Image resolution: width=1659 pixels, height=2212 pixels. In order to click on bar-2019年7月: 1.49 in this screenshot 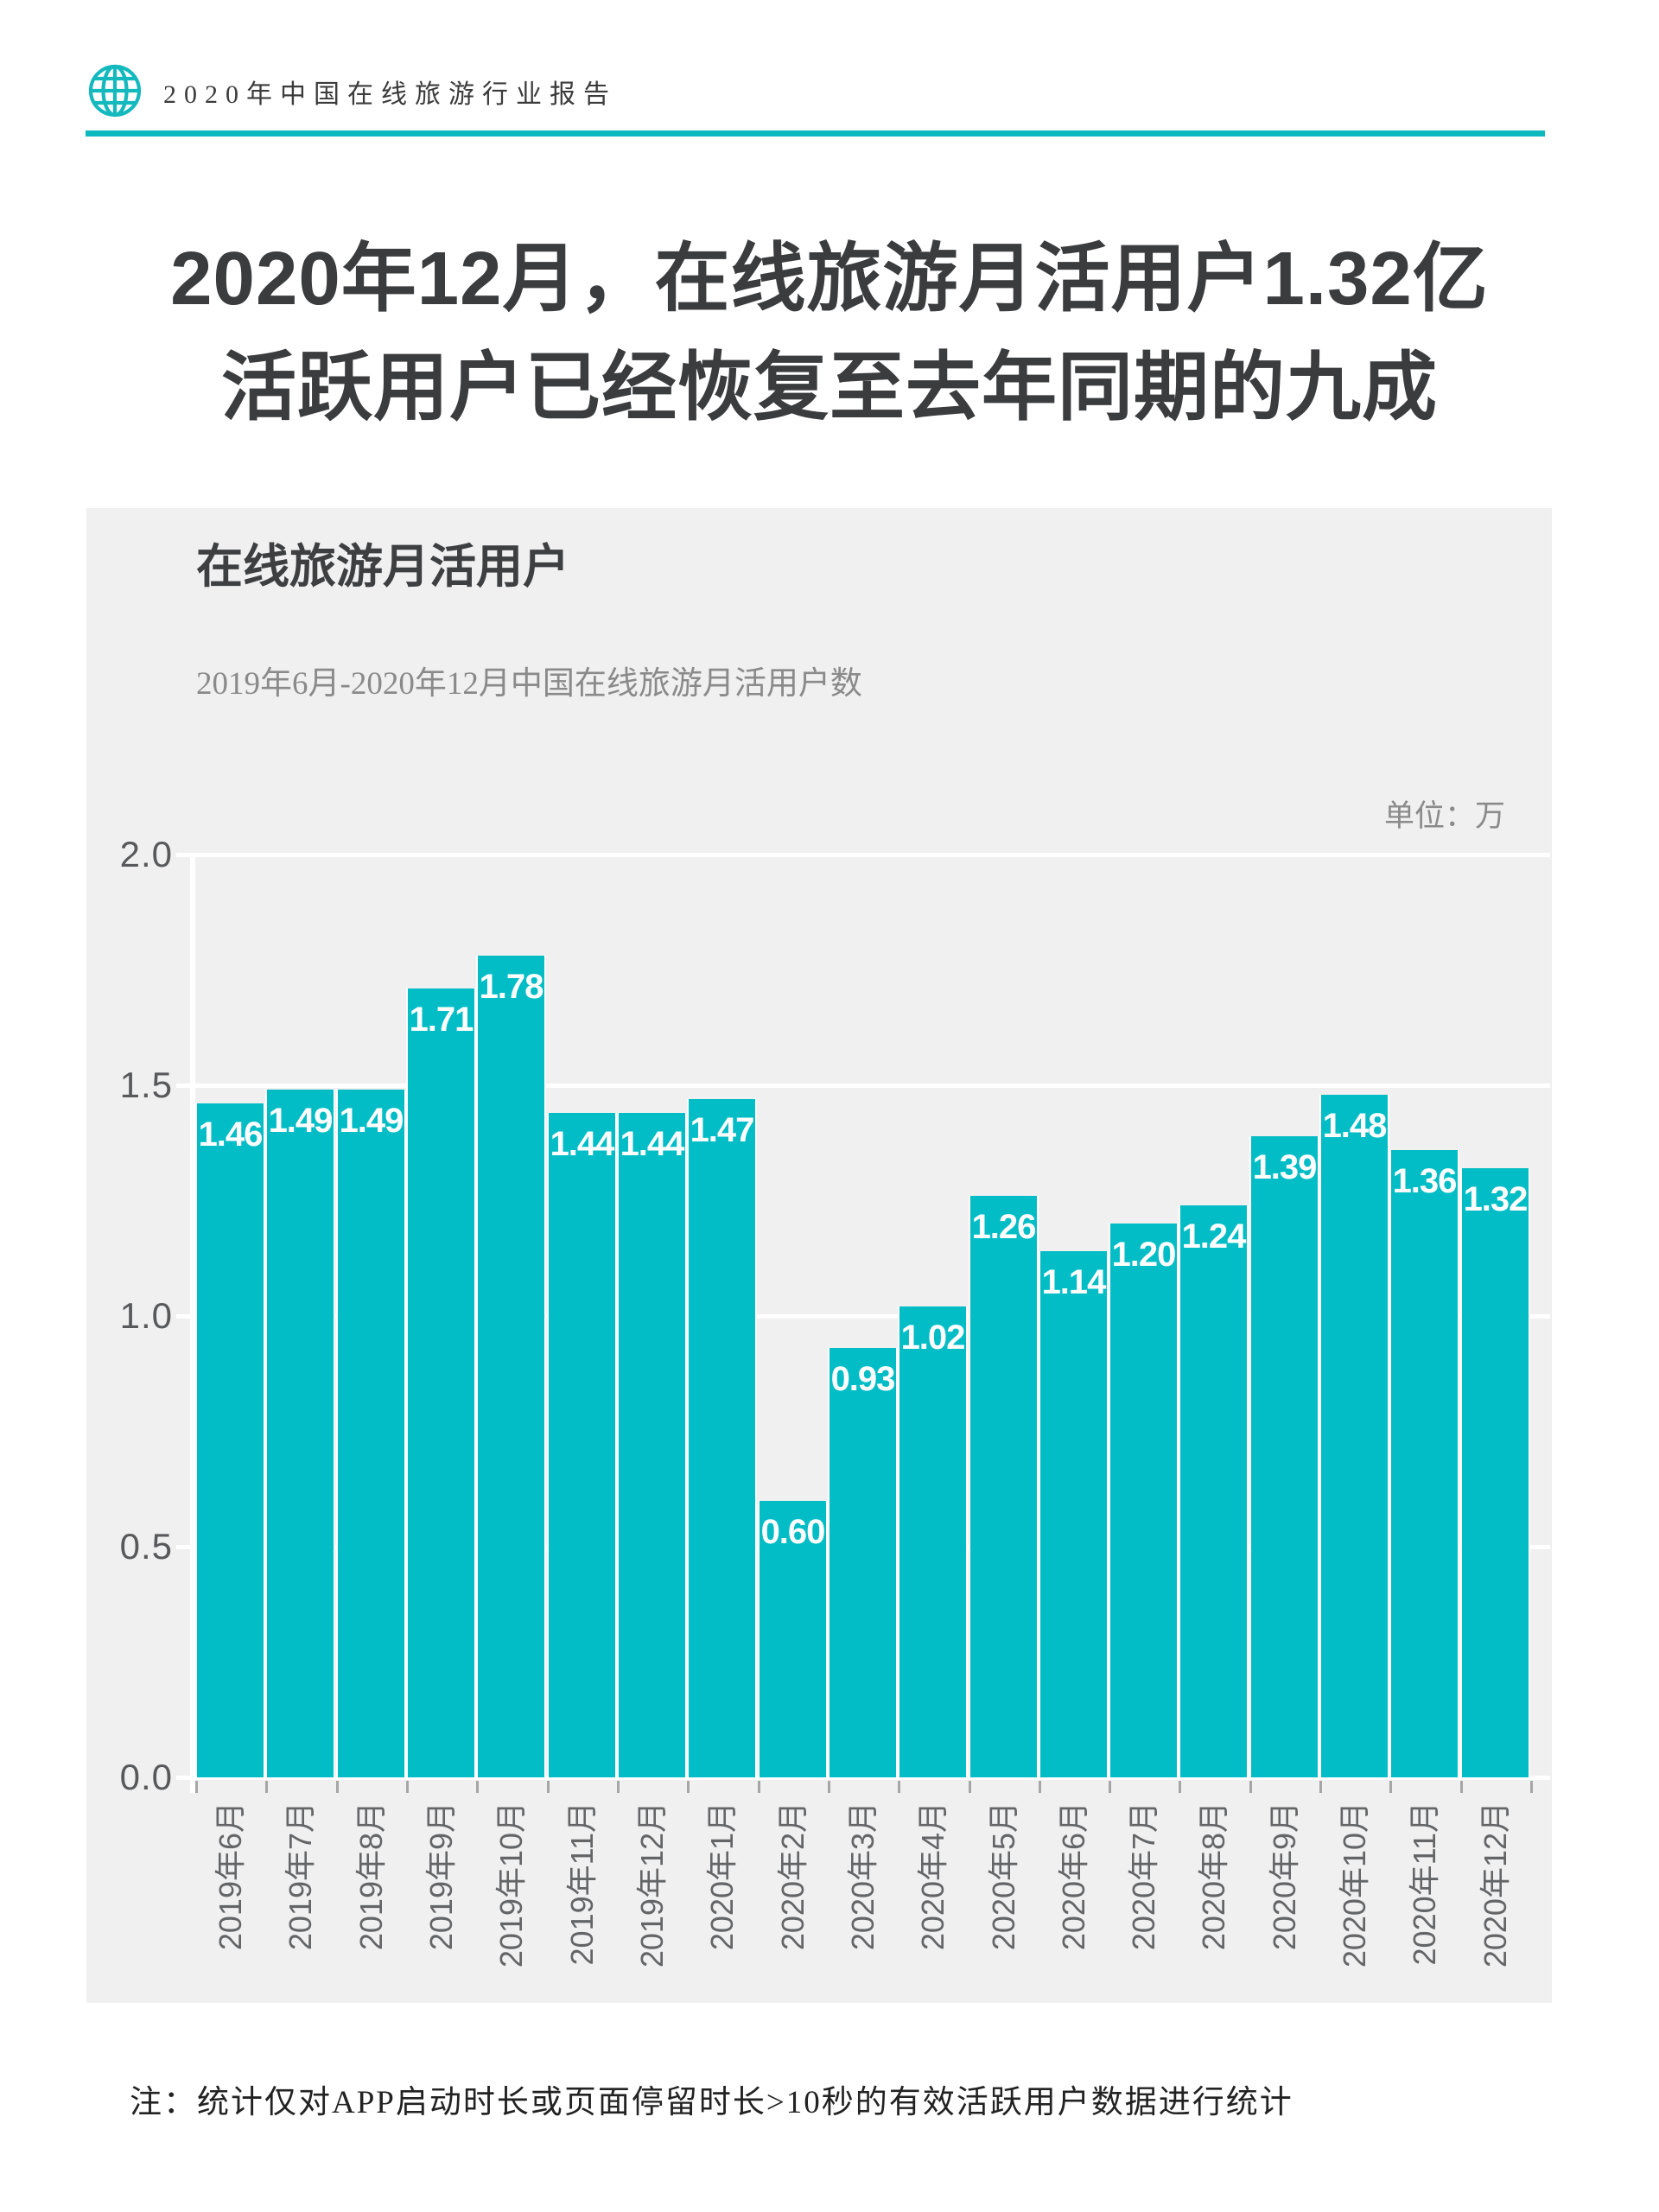, I will do `click(300, 1433)`.